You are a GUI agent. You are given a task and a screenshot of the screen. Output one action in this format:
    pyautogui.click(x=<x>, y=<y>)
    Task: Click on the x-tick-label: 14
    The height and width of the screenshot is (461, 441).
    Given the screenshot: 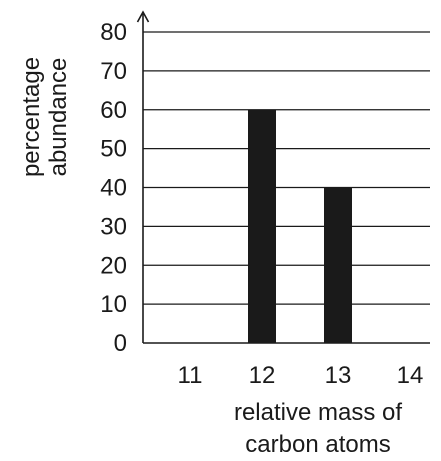 What is the action you would take?
    pyautogui.click(x=410, y=375)
    